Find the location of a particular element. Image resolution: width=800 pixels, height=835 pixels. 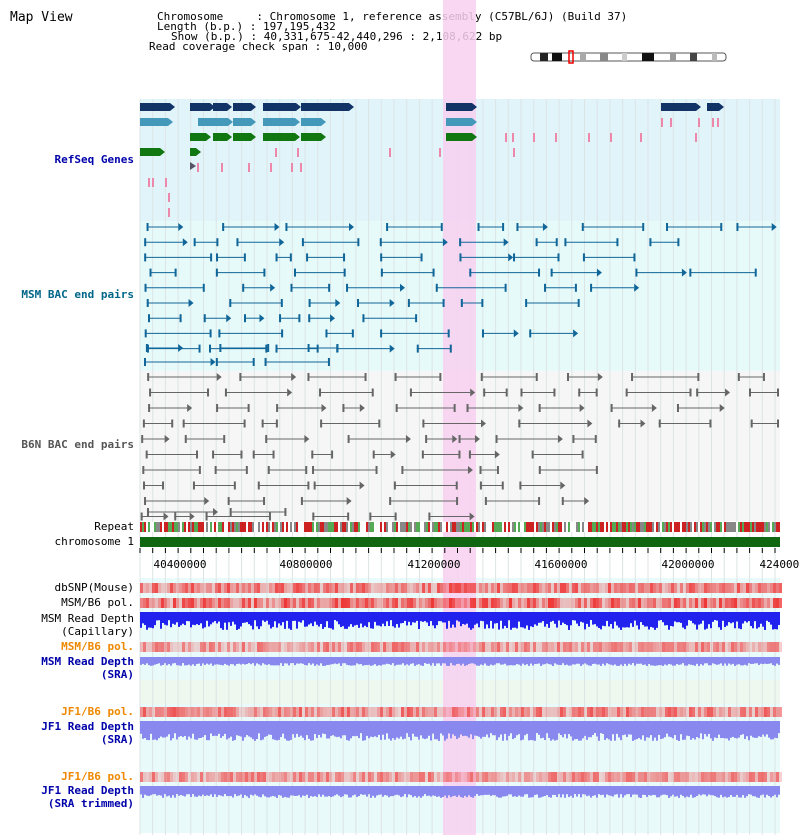

gene-arrow is located at coordinates (323, 137).